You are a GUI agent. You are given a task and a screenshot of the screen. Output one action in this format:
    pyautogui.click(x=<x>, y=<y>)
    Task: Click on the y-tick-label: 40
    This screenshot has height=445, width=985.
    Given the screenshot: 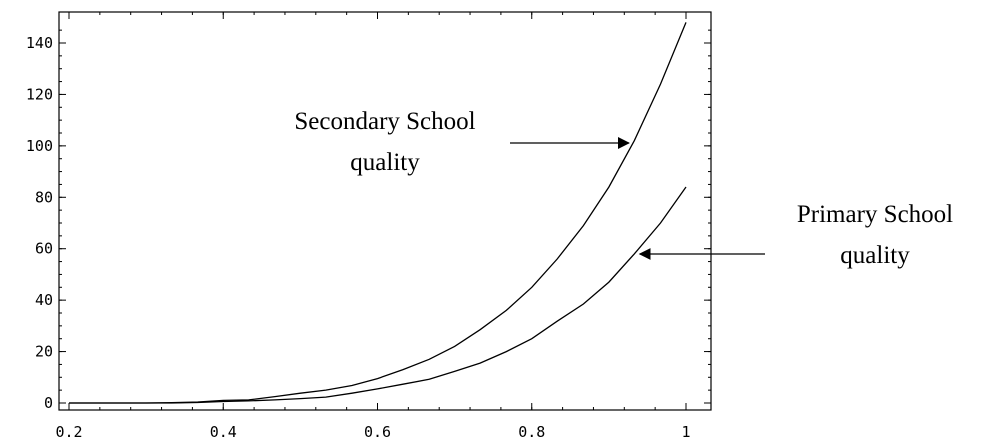 What is the action you would take?
    pyautogui.click(x=44, y=300)
    